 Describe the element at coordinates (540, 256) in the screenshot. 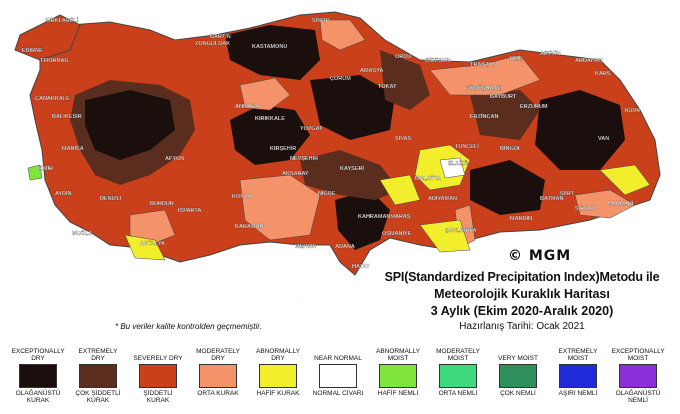

I see `copyright-mgm: © MGM` at that location.